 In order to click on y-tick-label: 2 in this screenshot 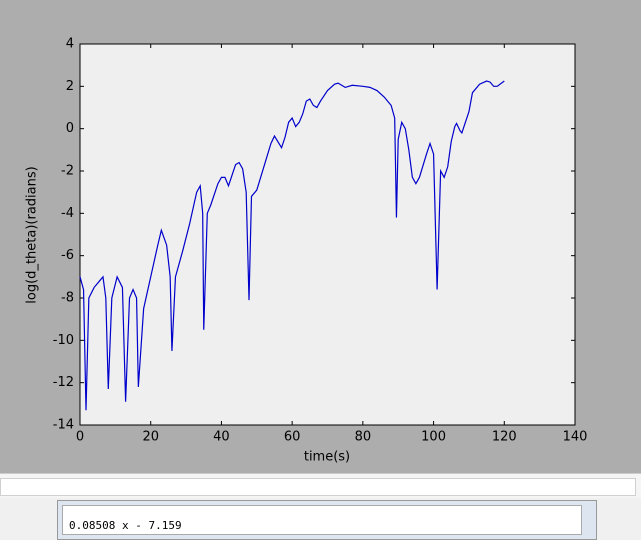, I will do `click(70, 86)`.